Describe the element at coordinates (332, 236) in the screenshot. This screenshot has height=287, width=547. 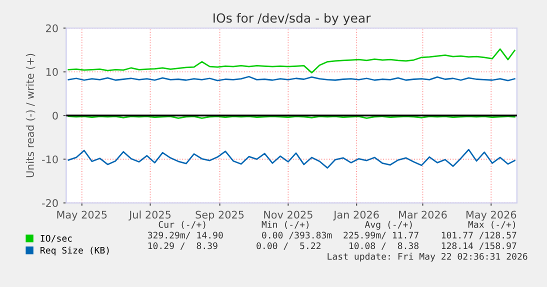
I see `text: 329.29m/ 14.90 0.00 /393.83m 225.99m/ 11.77 101.77 /128.57` at that location.